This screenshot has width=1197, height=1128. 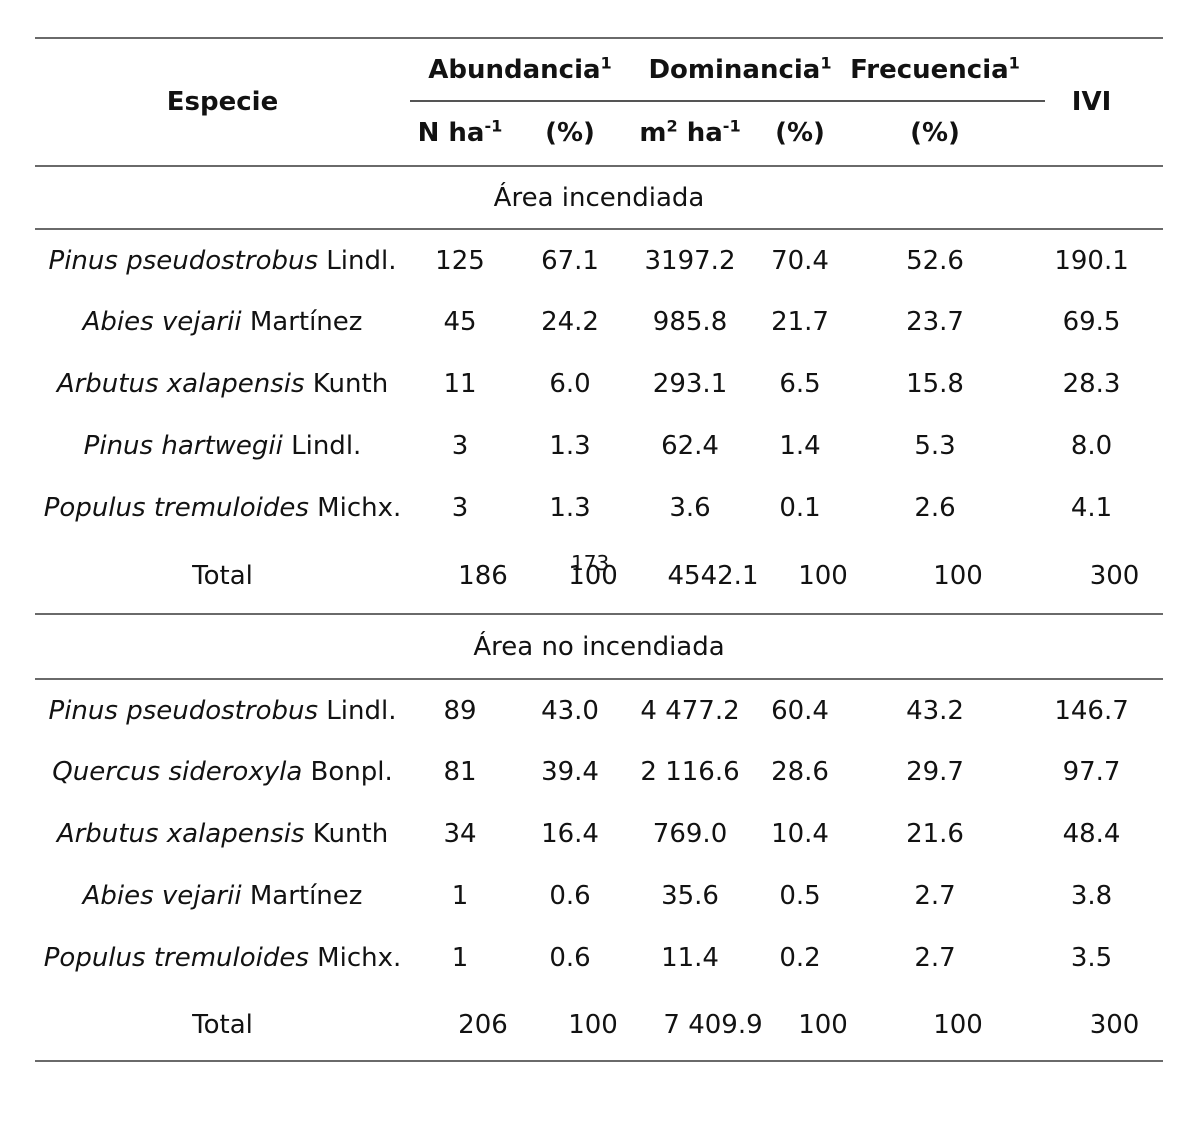 I want to click on cell-ivi: 8.0, so click(x=1091, y=446).